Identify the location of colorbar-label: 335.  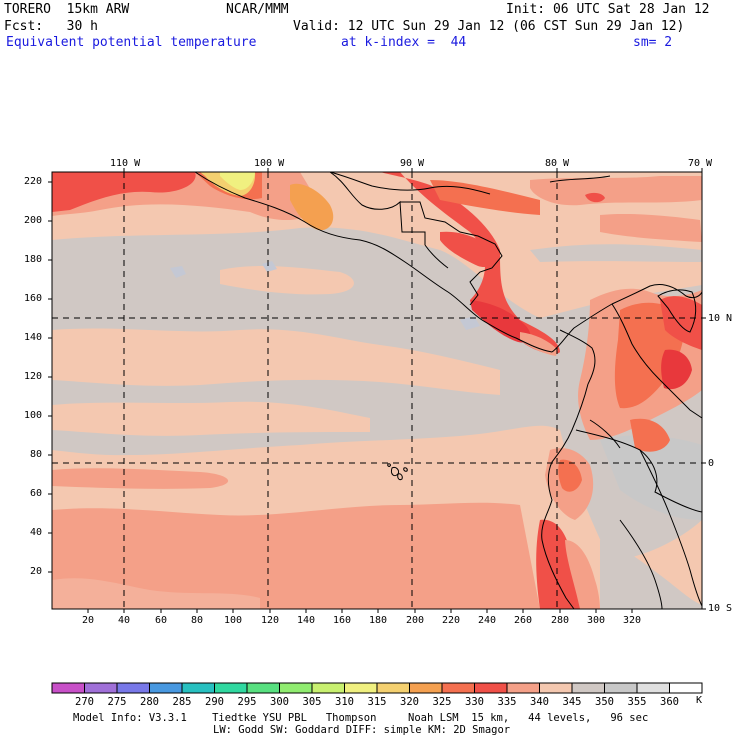
(507, 702).